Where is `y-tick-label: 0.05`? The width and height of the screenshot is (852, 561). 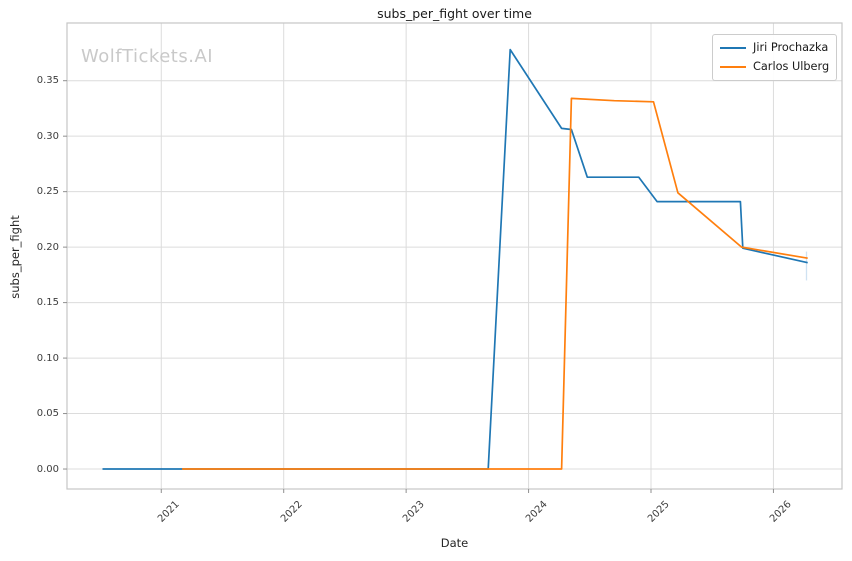
y-tick-label: 0.05 is located at coordinates (47, 414).